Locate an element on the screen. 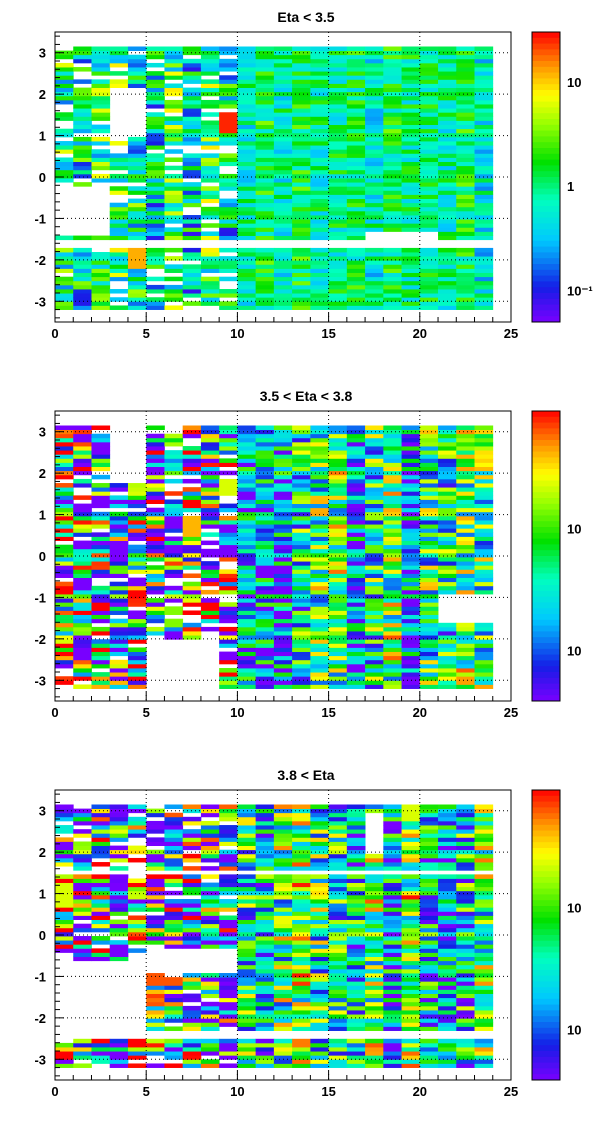 This screenshot has height=1137, width=611. y-tick-label: 2 is located at coordinates (42, 473).